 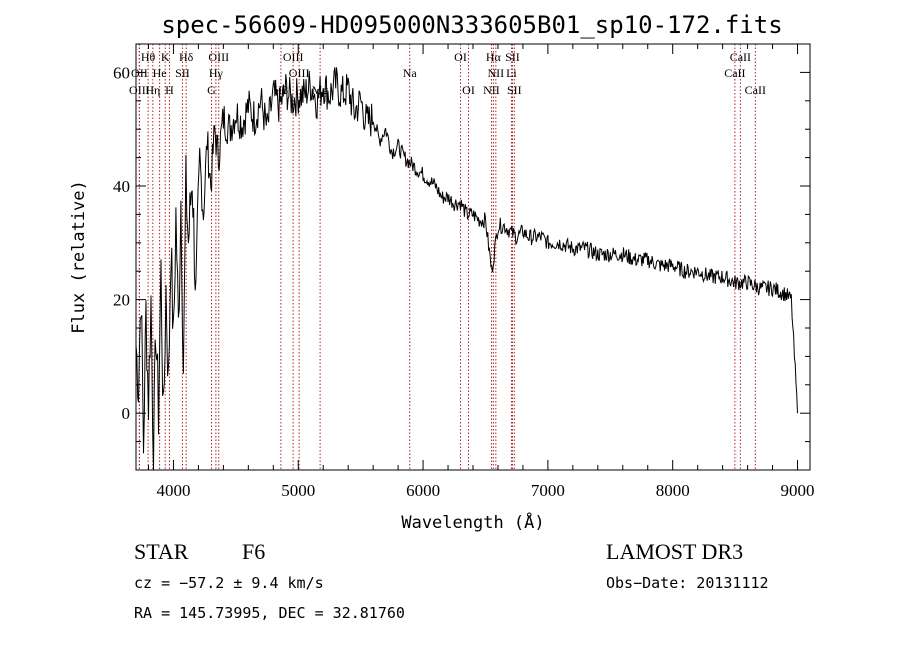 I want to click on x-tick-label: 8000, so click(x=673, y=490).